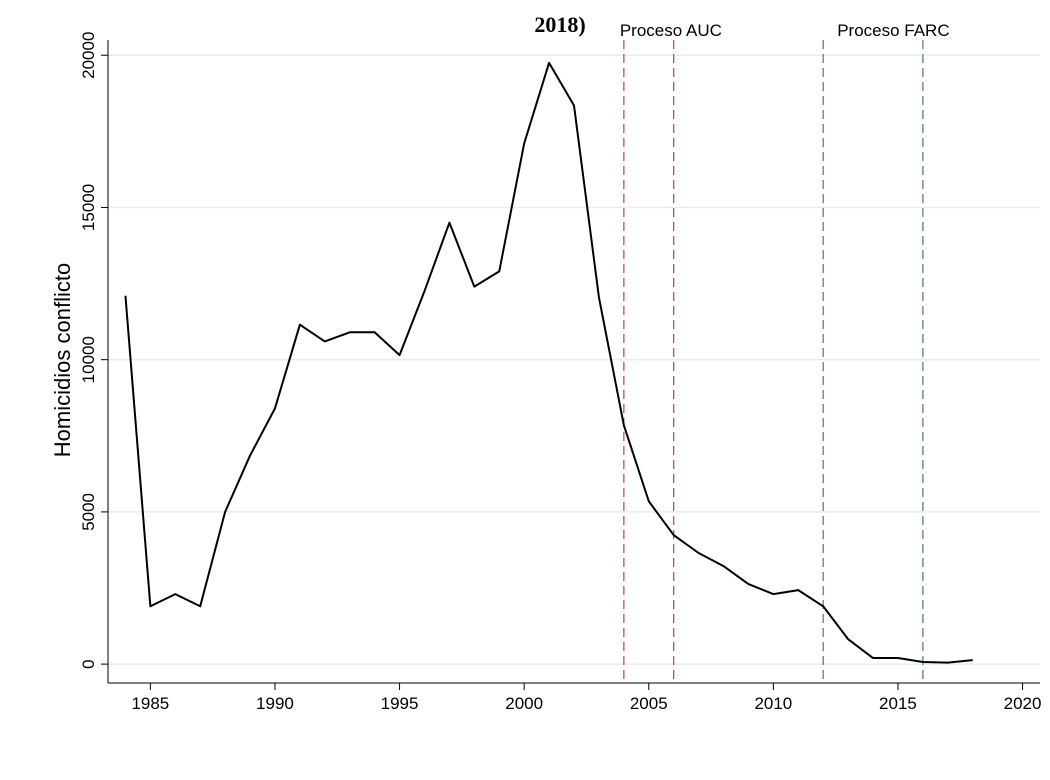  Describe the element at coordinates (88, 55) in the screenshot. I see `y-tick-label: 20000` at that location.